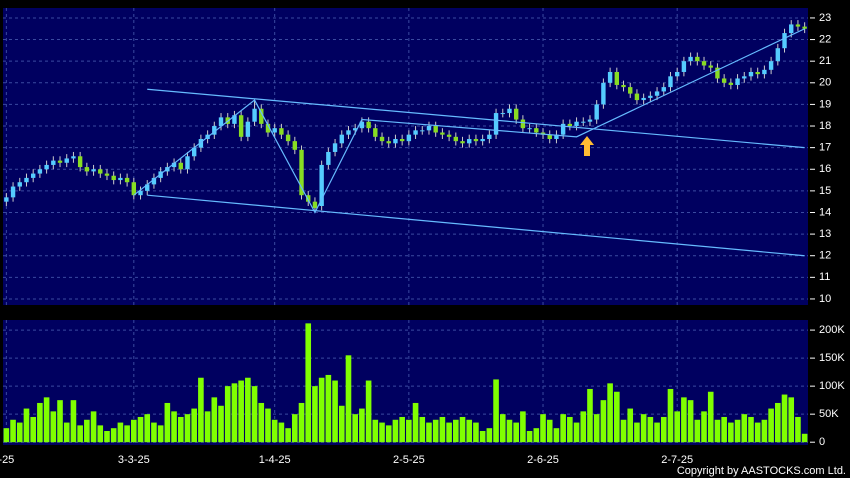 Image resolution: width=850 pixels, height=478 pixels. What do you see at coordinates (476, 118) in the screenshot?
I see `trendline` at bounding box center [476, 118].